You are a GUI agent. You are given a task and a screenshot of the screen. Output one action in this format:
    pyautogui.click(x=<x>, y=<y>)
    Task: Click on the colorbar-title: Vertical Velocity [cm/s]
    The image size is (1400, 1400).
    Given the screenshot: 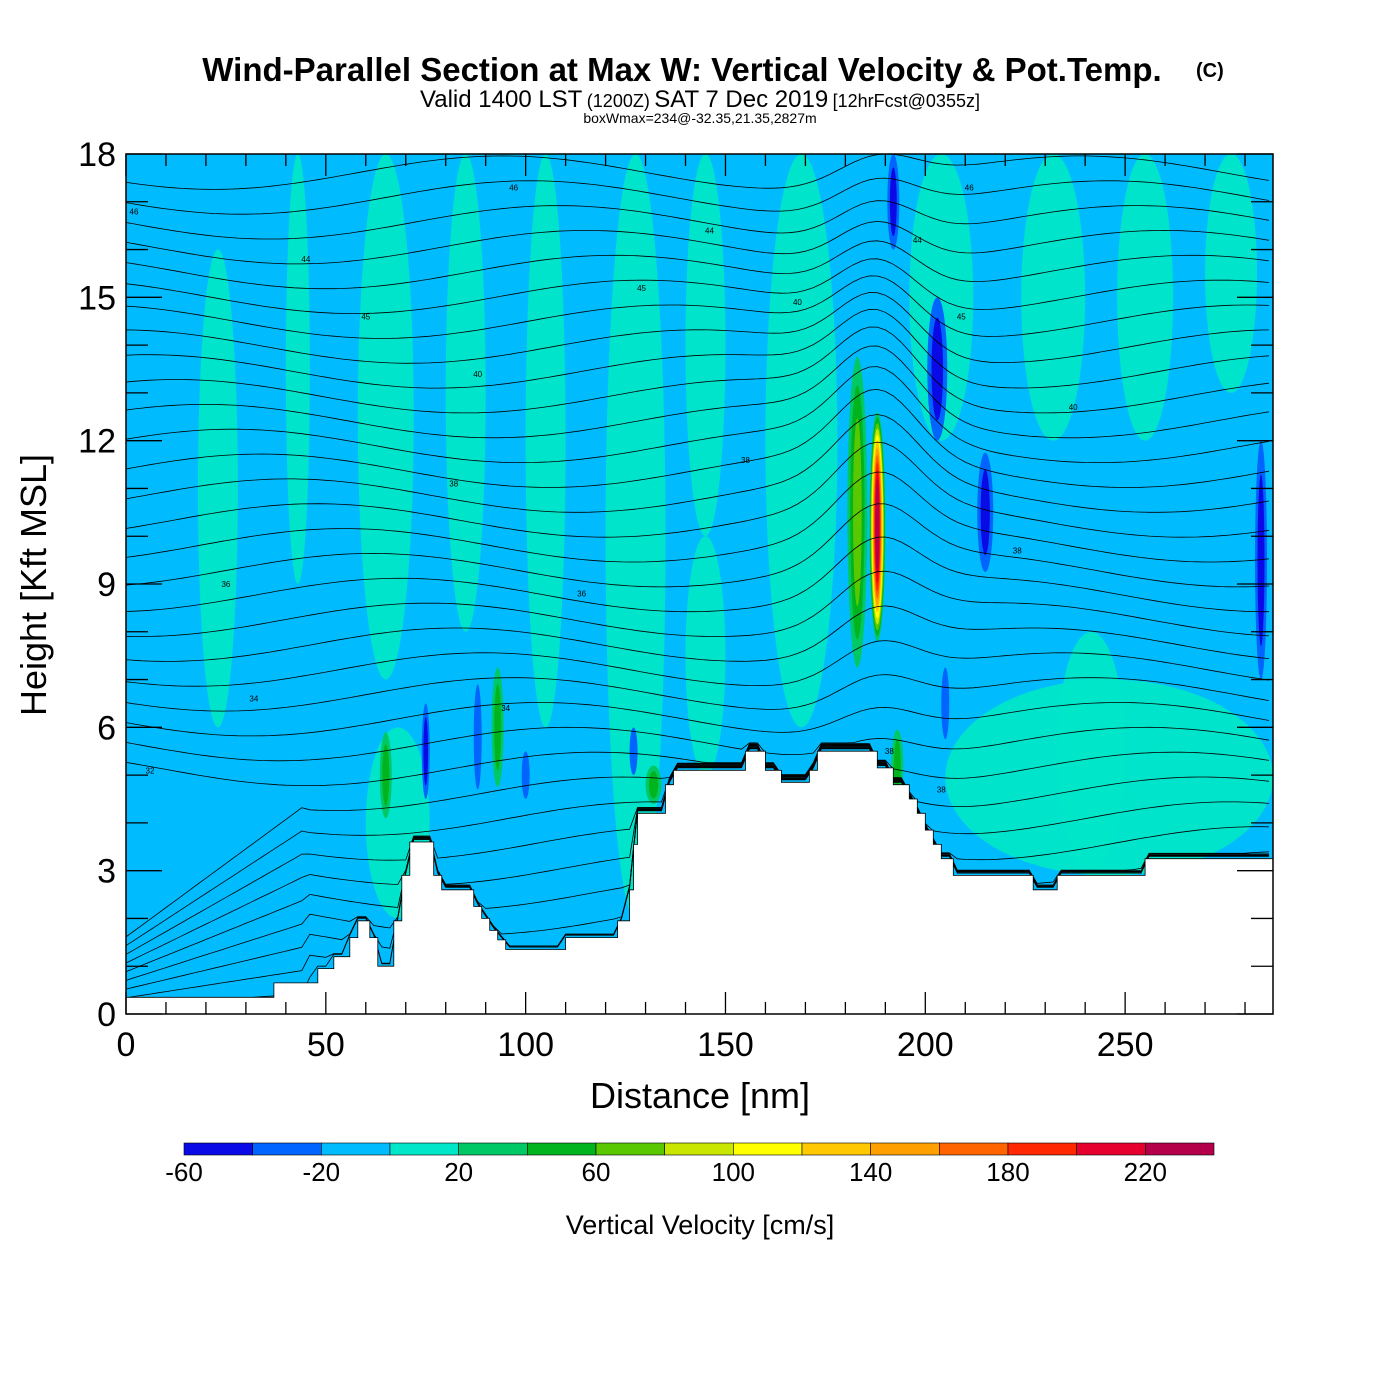 What is the action you would take?
    pyautogui.click(x=700, y=1225)
    